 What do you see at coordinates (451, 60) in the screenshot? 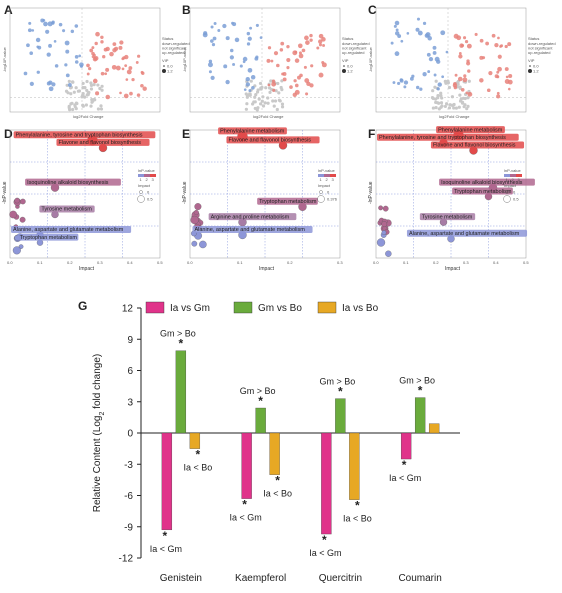
I see `plot-frame` at bounding box center [451, 60].